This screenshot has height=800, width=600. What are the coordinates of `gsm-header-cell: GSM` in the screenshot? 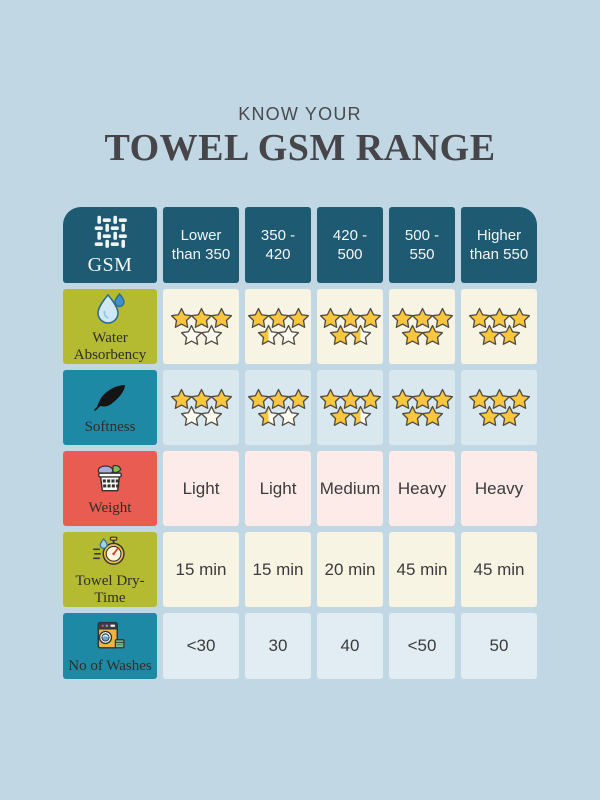 It's located at (110, 245).